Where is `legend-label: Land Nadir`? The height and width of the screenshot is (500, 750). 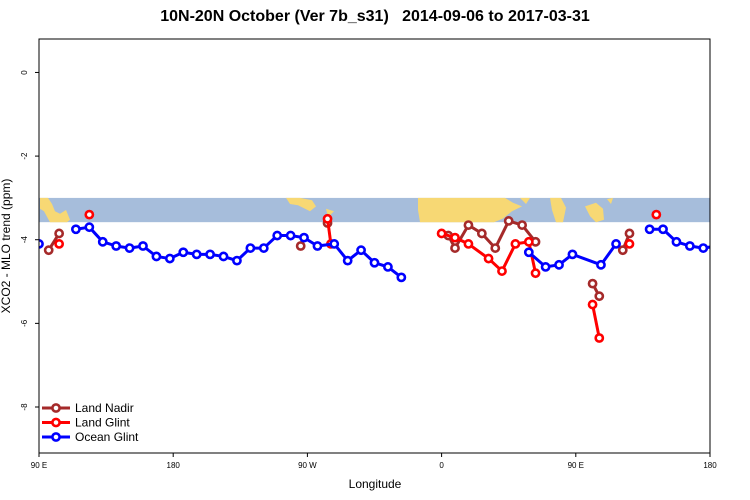 legend-label: Land Nadir is located at coordinates (104, 408).